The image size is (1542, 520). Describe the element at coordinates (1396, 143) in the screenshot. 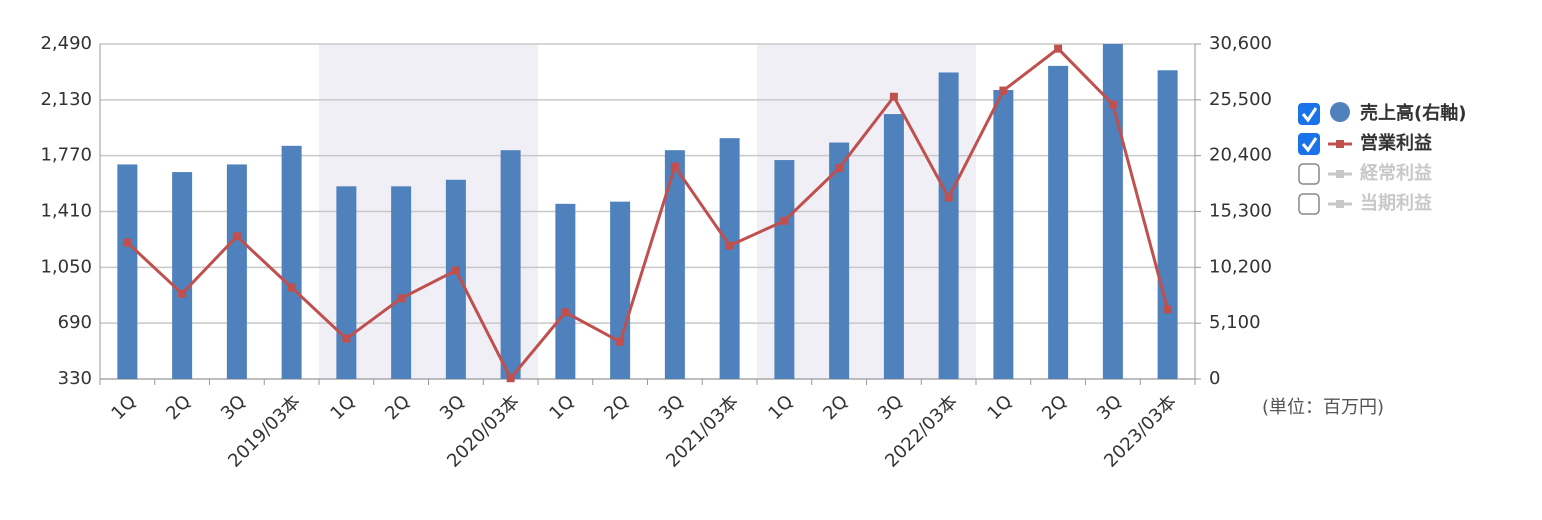

I see `legend-label: 営業利益` at that location.